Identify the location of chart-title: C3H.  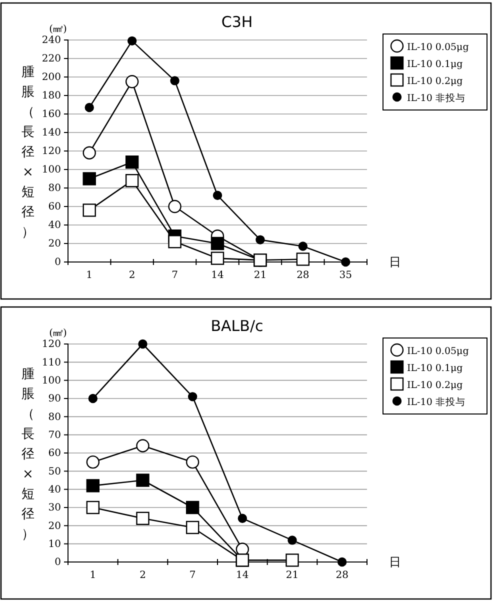
(237, 22).